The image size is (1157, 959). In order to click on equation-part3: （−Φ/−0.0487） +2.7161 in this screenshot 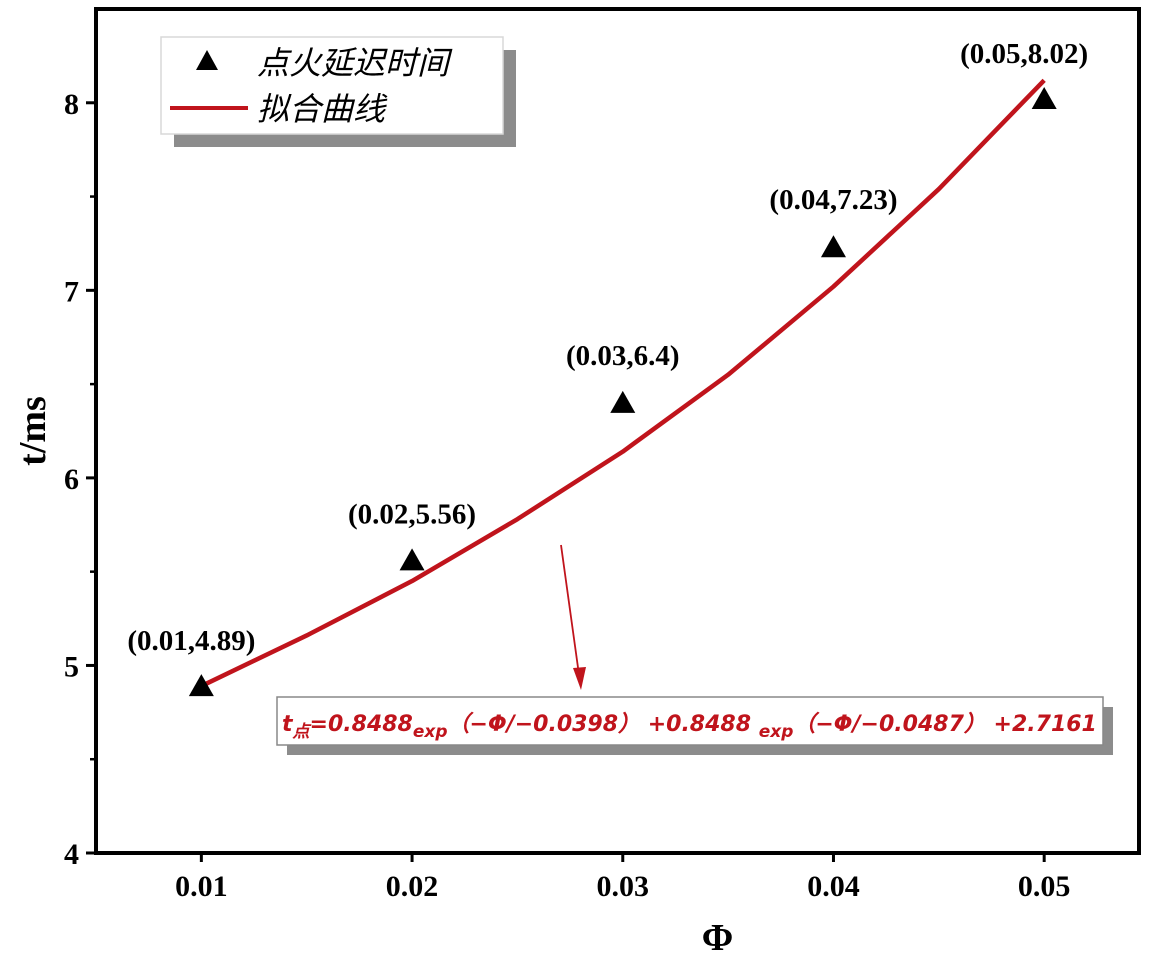, I will do `click(945, 724)`.